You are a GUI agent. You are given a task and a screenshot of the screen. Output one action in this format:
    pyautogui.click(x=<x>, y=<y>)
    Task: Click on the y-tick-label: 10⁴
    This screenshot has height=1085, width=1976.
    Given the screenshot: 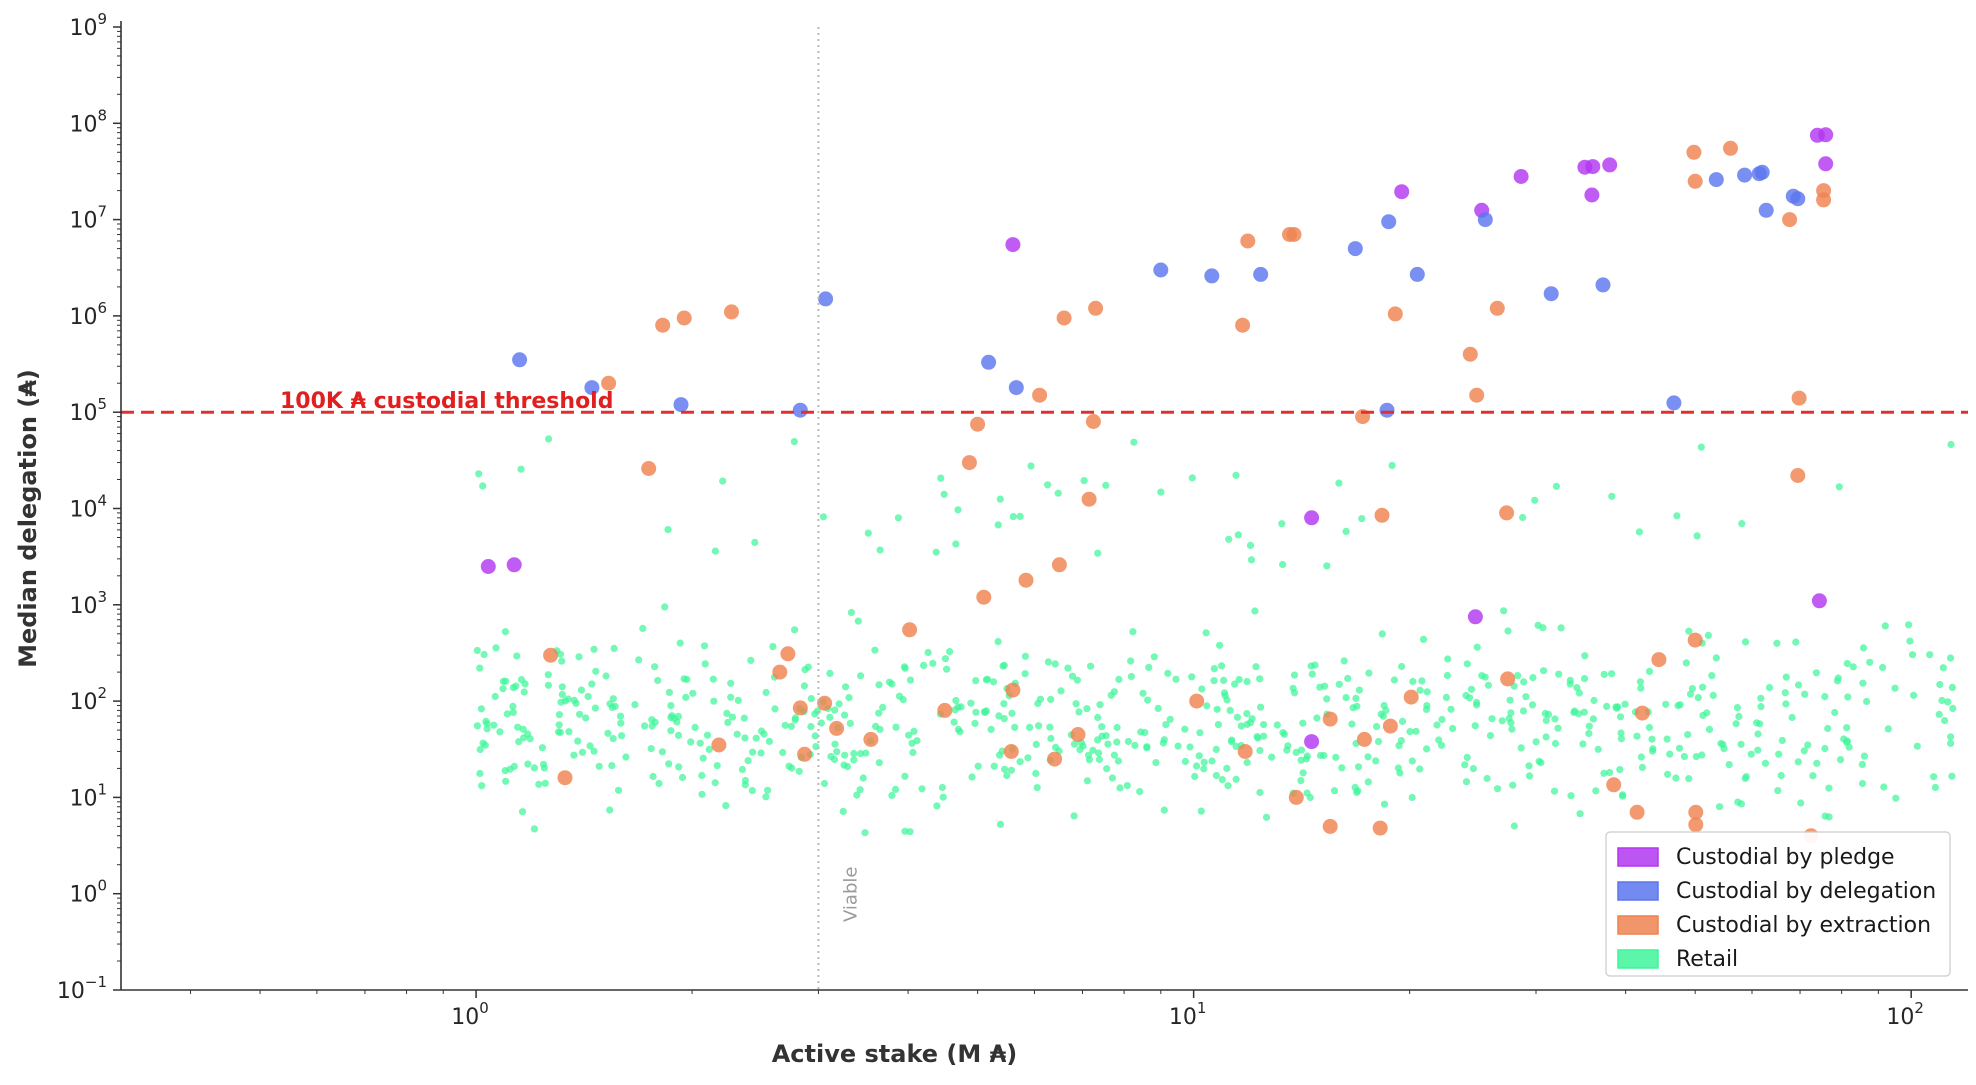 What is the action you would take?
    pyautogui.click(x=88, y=507)
    